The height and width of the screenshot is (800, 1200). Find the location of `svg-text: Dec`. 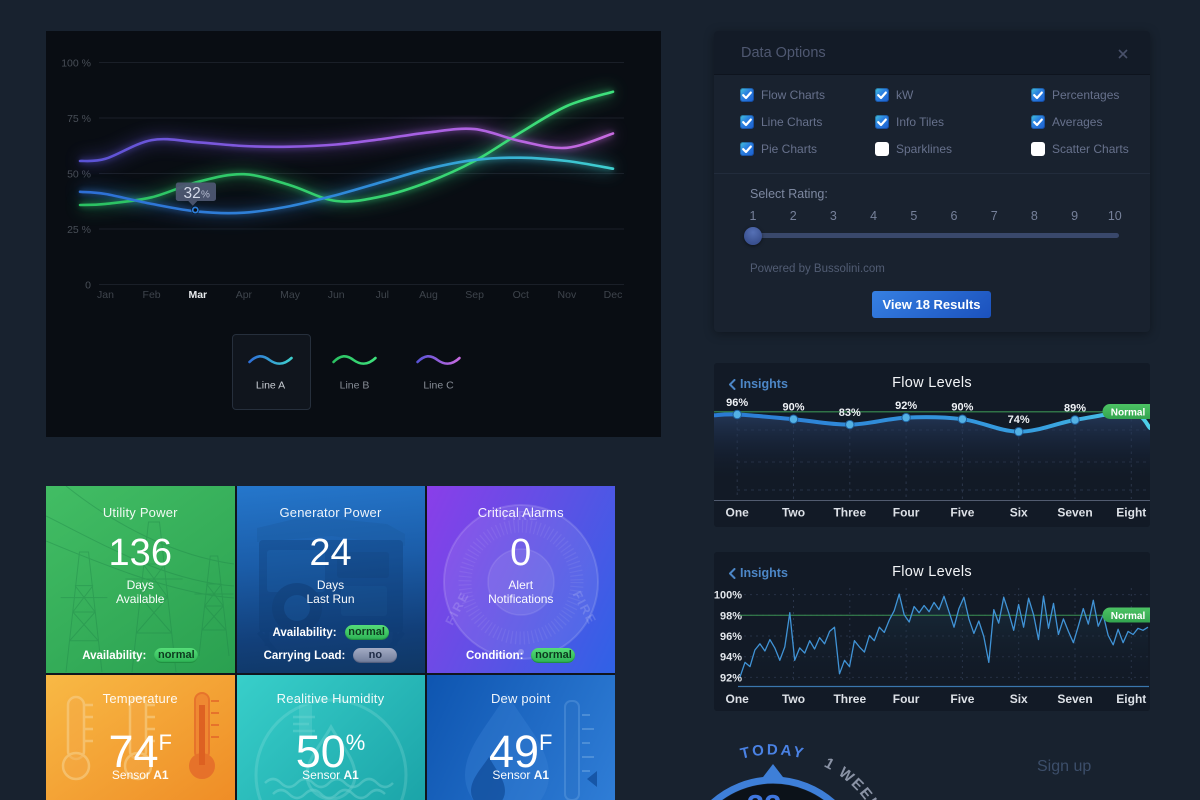

svg-text: Dec is located at coordinates (613, 295).